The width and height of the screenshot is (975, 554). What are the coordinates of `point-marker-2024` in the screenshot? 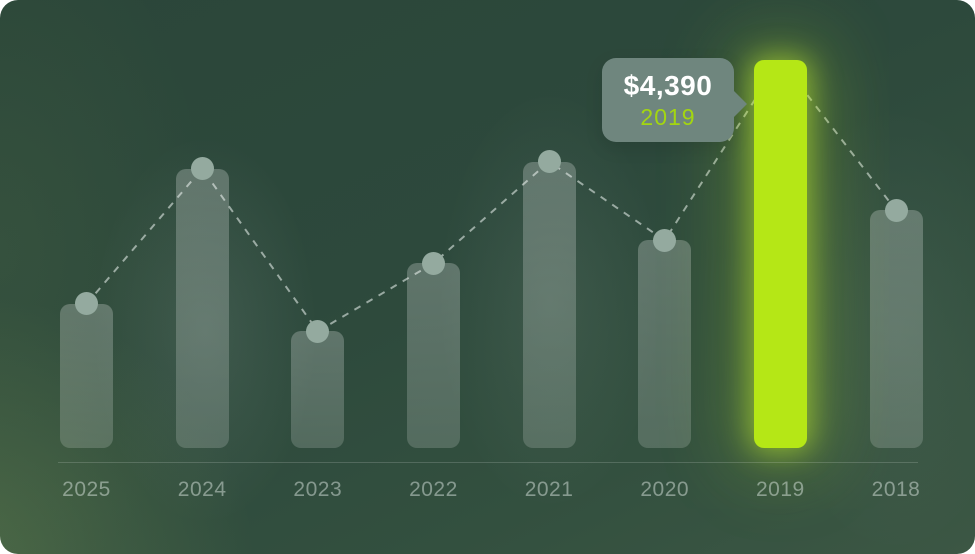 It's located at (202, 169).